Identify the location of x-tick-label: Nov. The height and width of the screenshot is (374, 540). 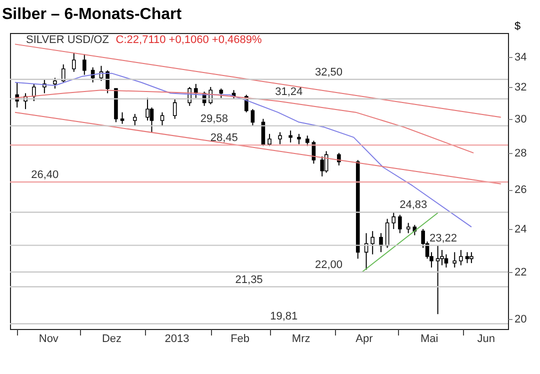
(48, 339).